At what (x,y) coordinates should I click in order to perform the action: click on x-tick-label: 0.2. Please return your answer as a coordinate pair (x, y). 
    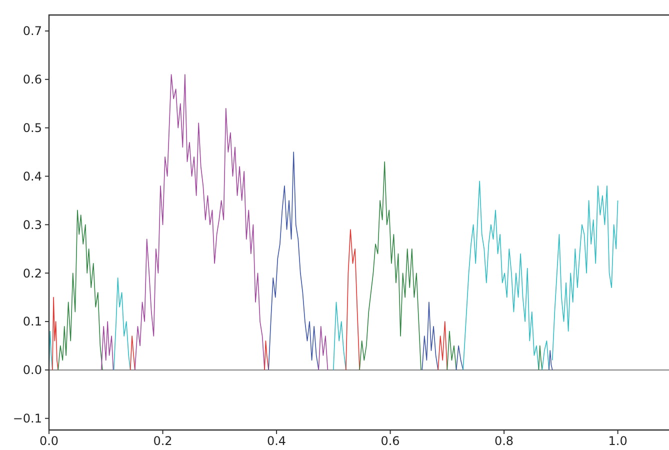
    Looking at the image, I should click on (162, 441).